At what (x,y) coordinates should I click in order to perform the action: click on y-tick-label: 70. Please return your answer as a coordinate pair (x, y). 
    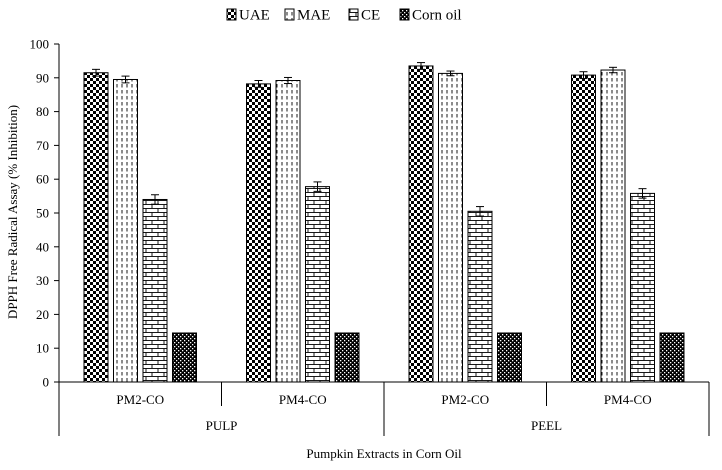
    Looking at the image, I should click on (42, 145).